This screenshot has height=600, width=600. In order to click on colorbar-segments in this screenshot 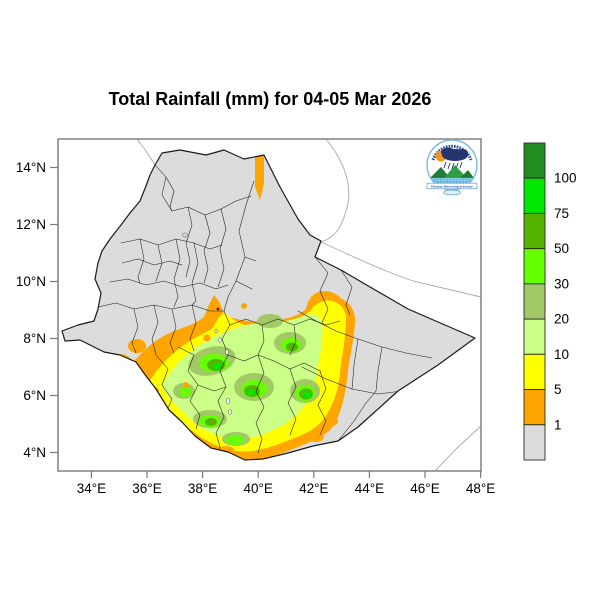, I will do `click(534, 301)`.